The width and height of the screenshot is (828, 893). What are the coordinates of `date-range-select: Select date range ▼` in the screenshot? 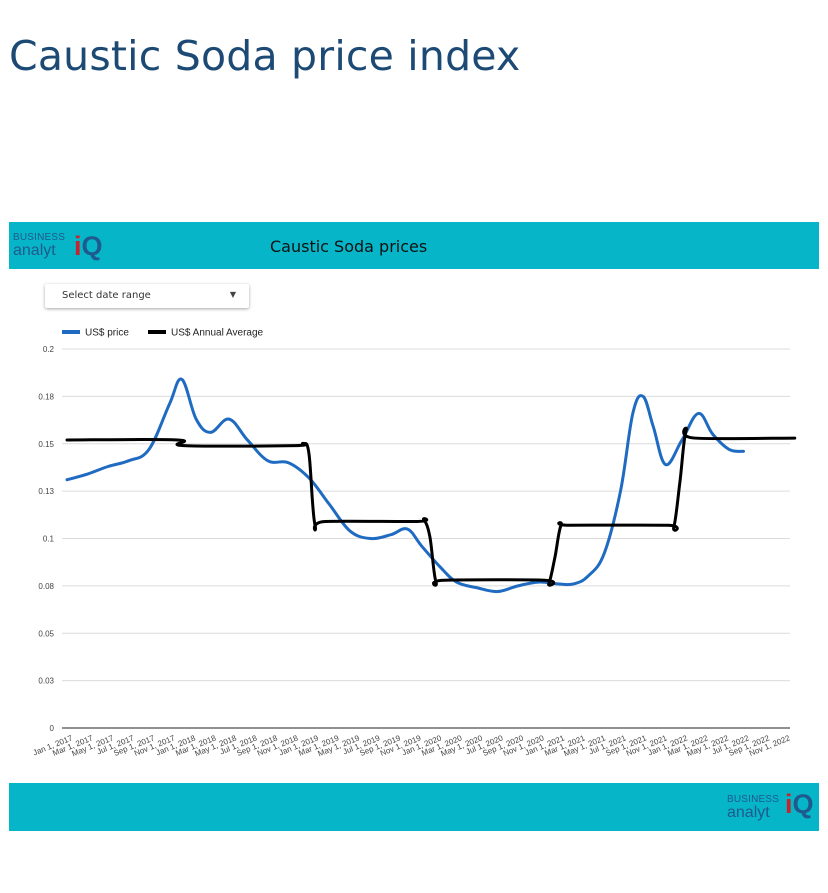 It's located at (147, 296).